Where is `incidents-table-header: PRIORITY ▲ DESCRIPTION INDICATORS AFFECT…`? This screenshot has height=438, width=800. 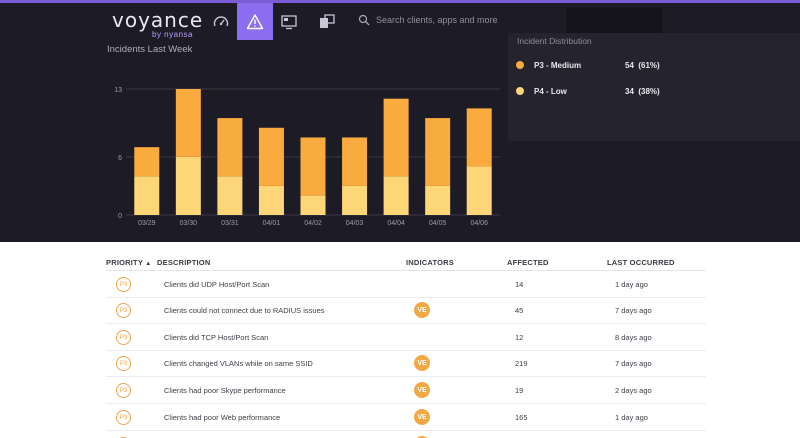 incidents-table-header: PRIORITY ▲ DESCRIPTION INDICATORS AFFECT… is located at coordinates (406, 264).